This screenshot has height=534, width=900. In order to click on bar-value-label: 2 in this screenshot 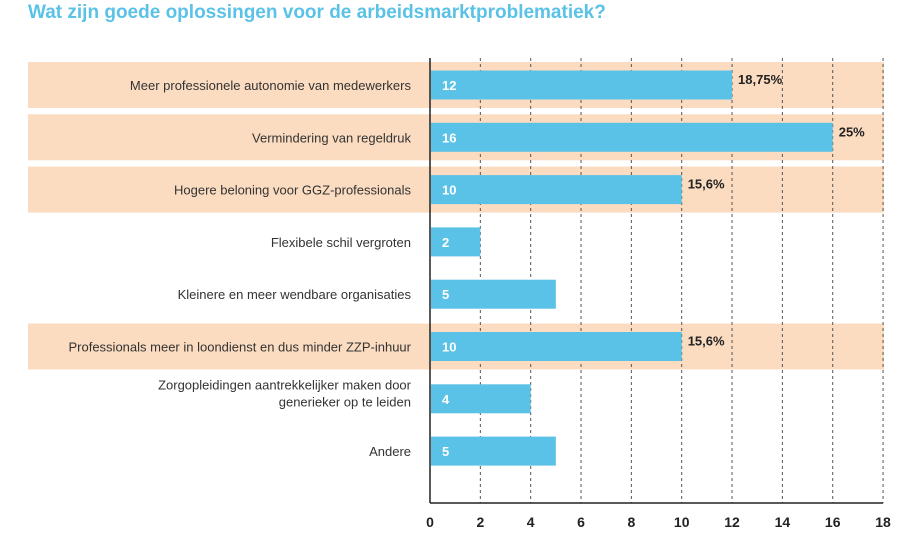, I will do `click(445, 242)`.